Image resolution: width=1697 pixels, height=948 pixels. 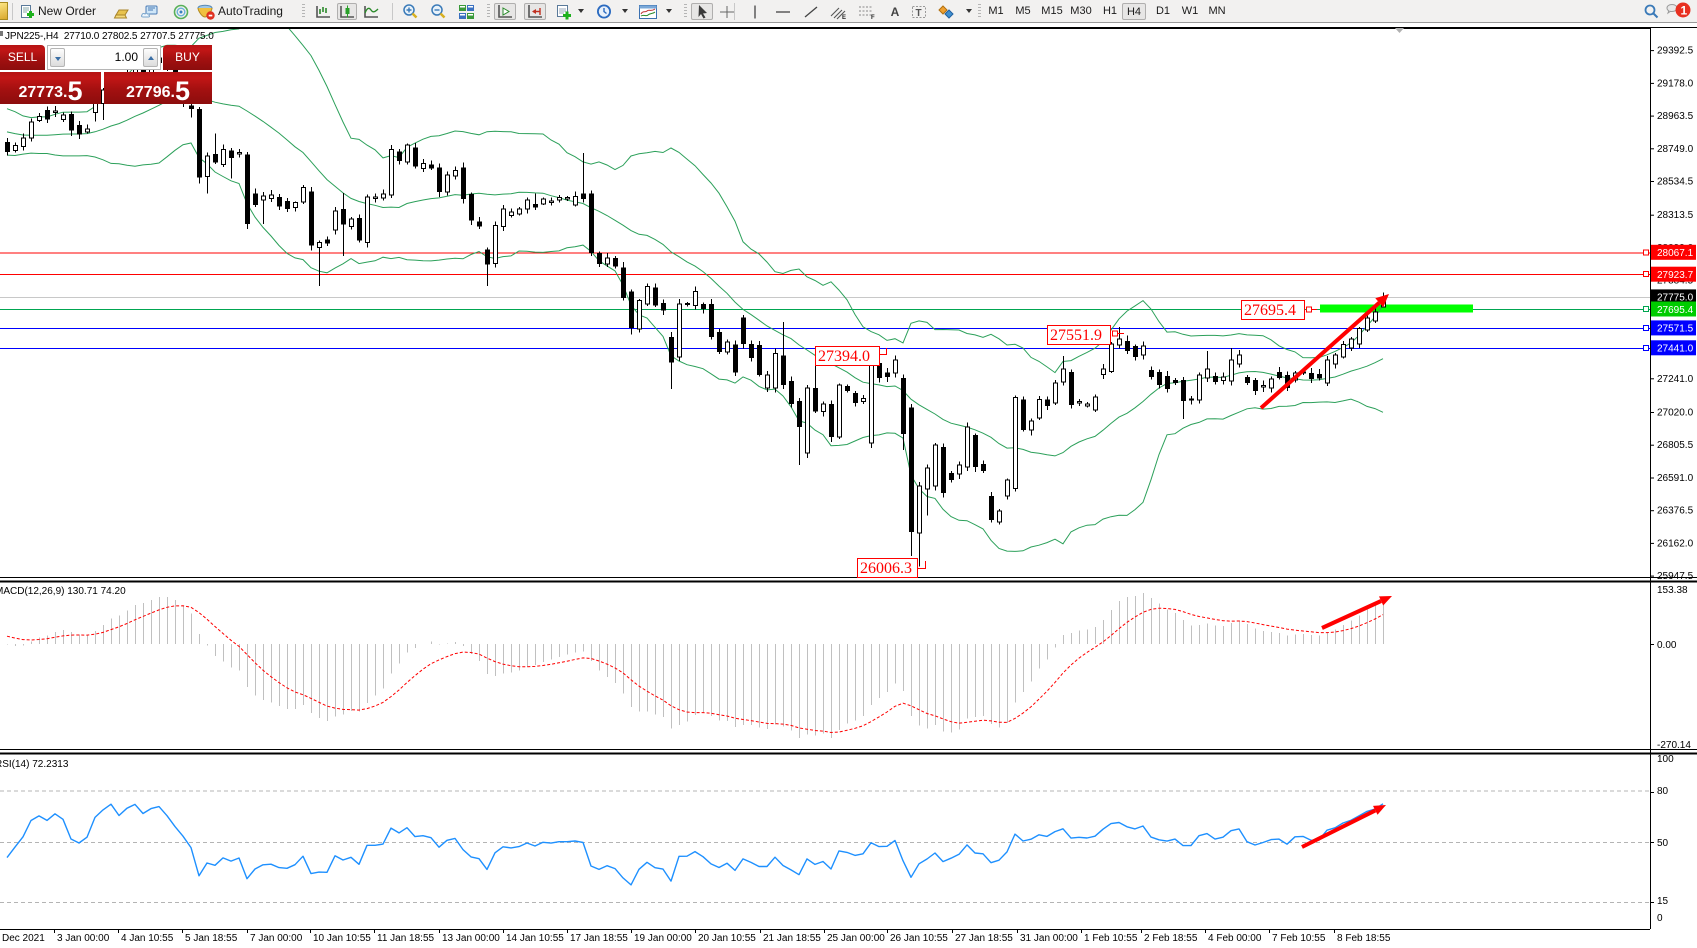 I want to click on svg-text: 17 Jan 18:55, so click(x=599, y=938).